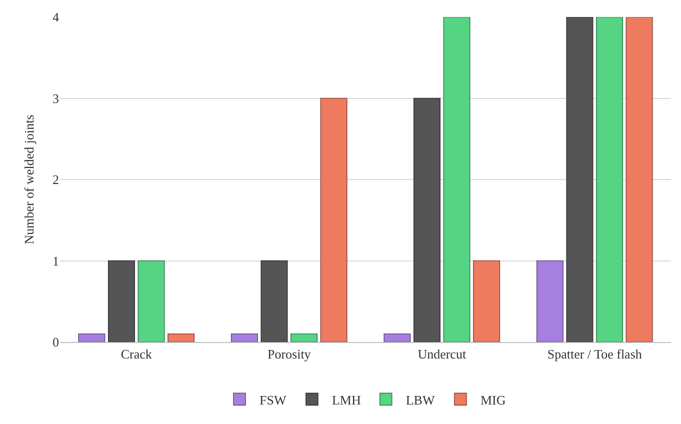 This screenshot has height=424, width=681. I want to click on x-tick-label: Undercut, so click(442, 354).